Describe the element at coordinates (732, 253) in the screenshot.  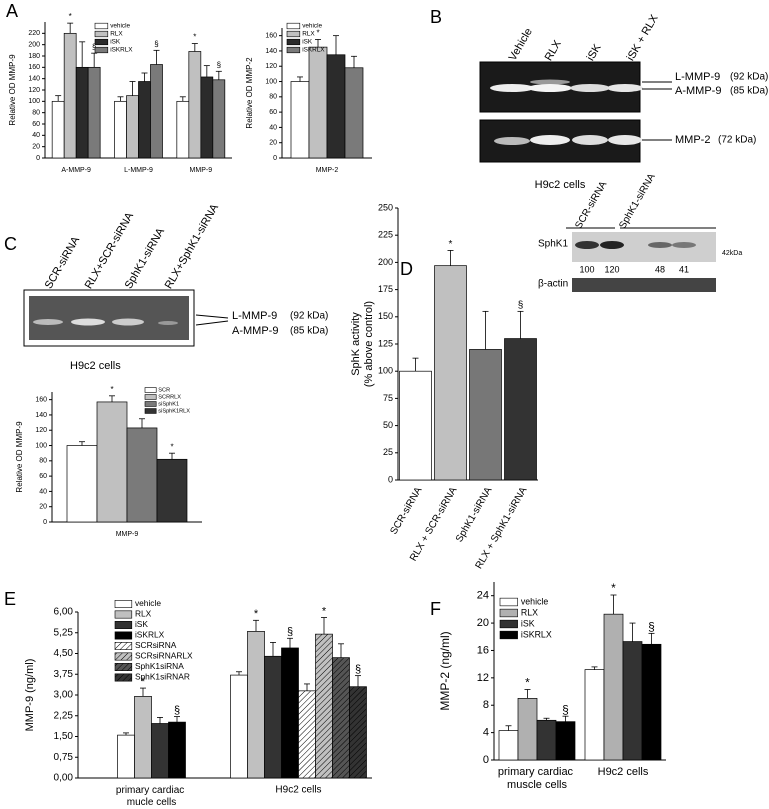
I see `size-label: 42kDa` at that location.